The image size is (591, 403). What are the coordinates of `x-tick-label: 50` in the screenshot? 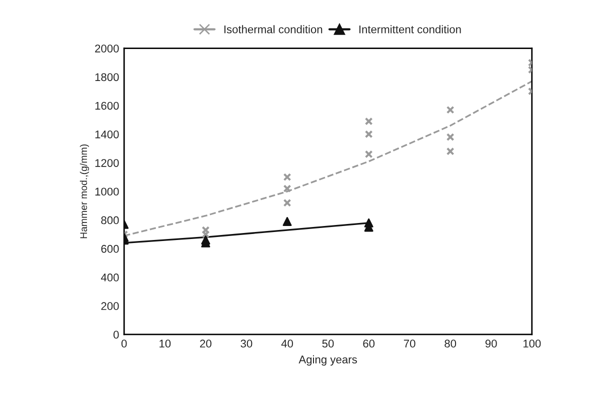 It's located at (328, 344).